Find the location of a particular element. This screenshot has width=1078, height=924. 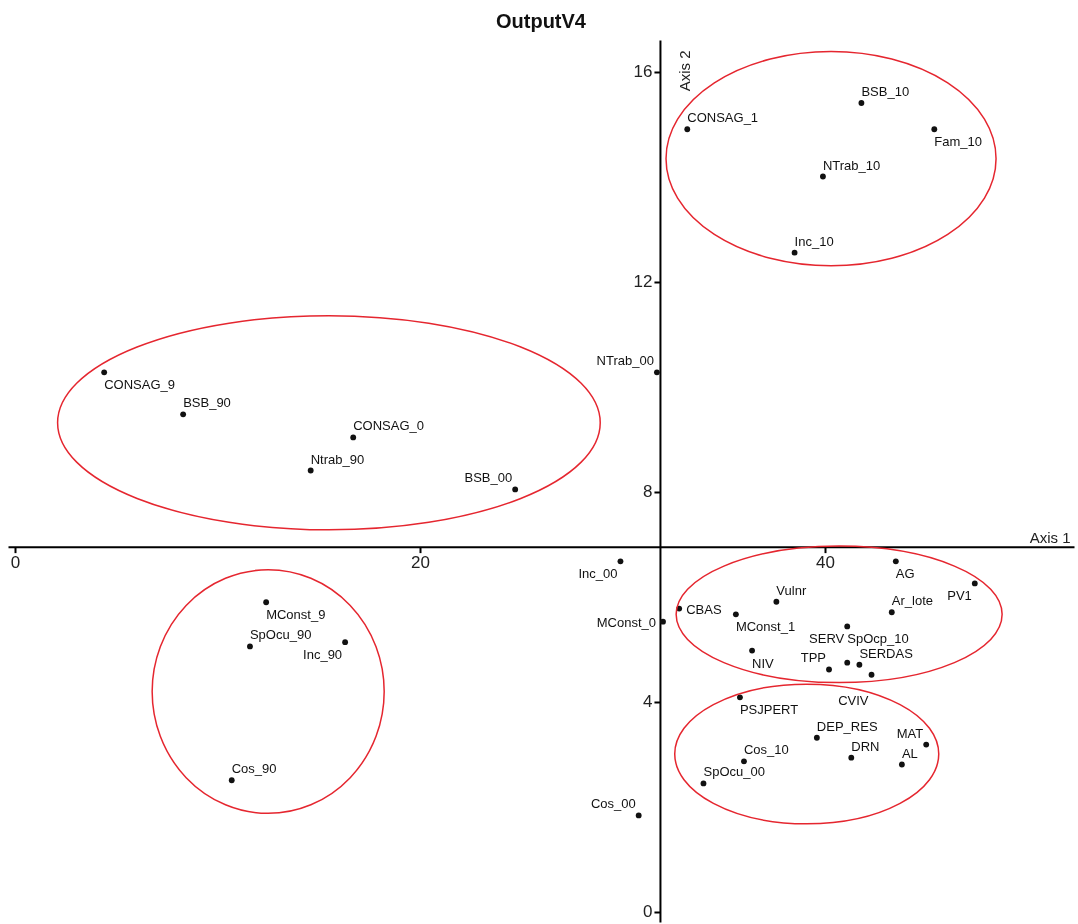

annotation: PV1 is located at coordinates (959, 596).